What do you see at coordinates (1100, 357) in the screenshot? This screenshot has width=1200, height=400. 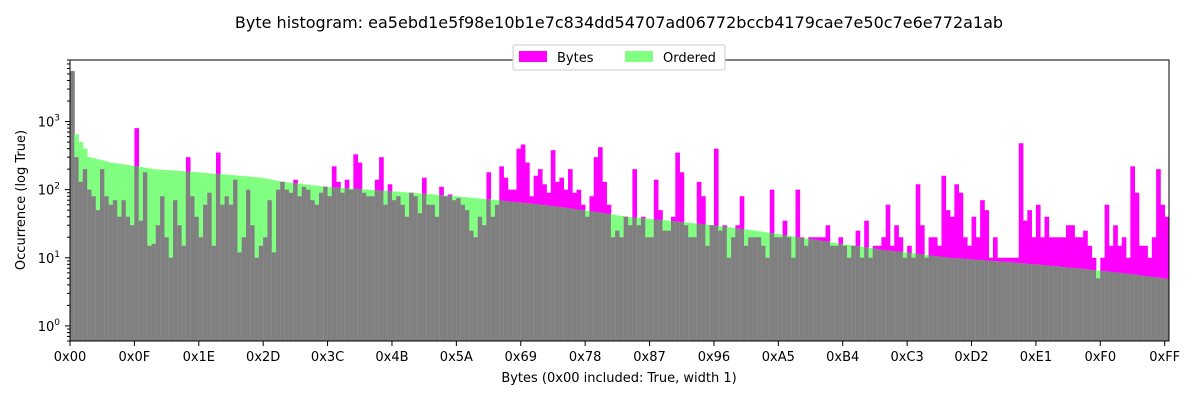 I see `x-tick-label: 0xF0` at bounding box center [1100, 357].